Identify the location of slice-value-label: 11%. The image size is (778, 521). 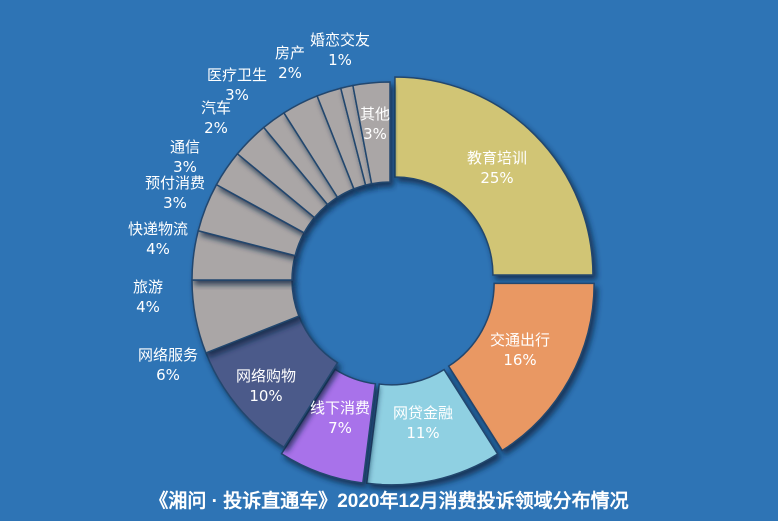
(422, 433).